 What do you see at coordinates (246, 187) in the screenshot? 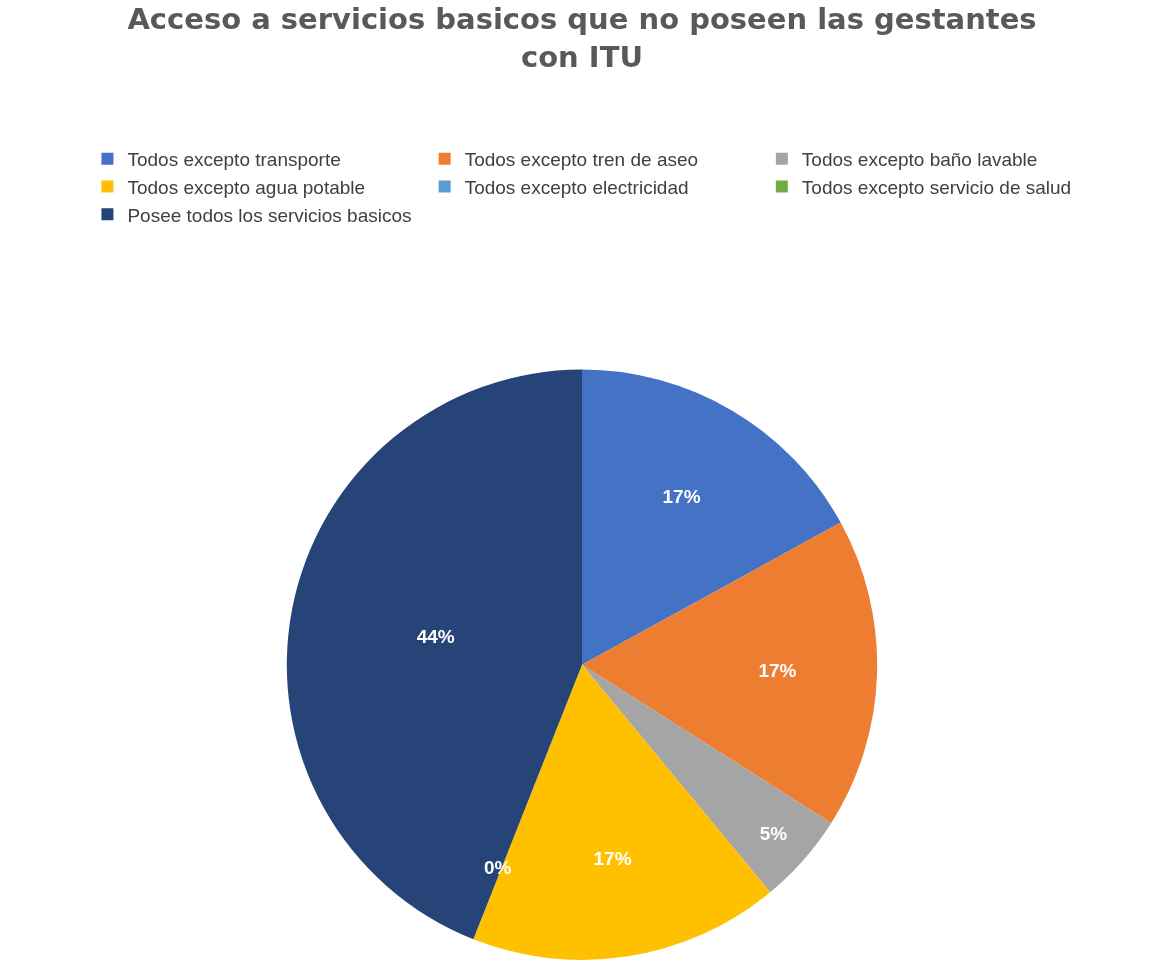
I see `legend-label: Todos excepto agua potable` at bounding box center [246, 187].